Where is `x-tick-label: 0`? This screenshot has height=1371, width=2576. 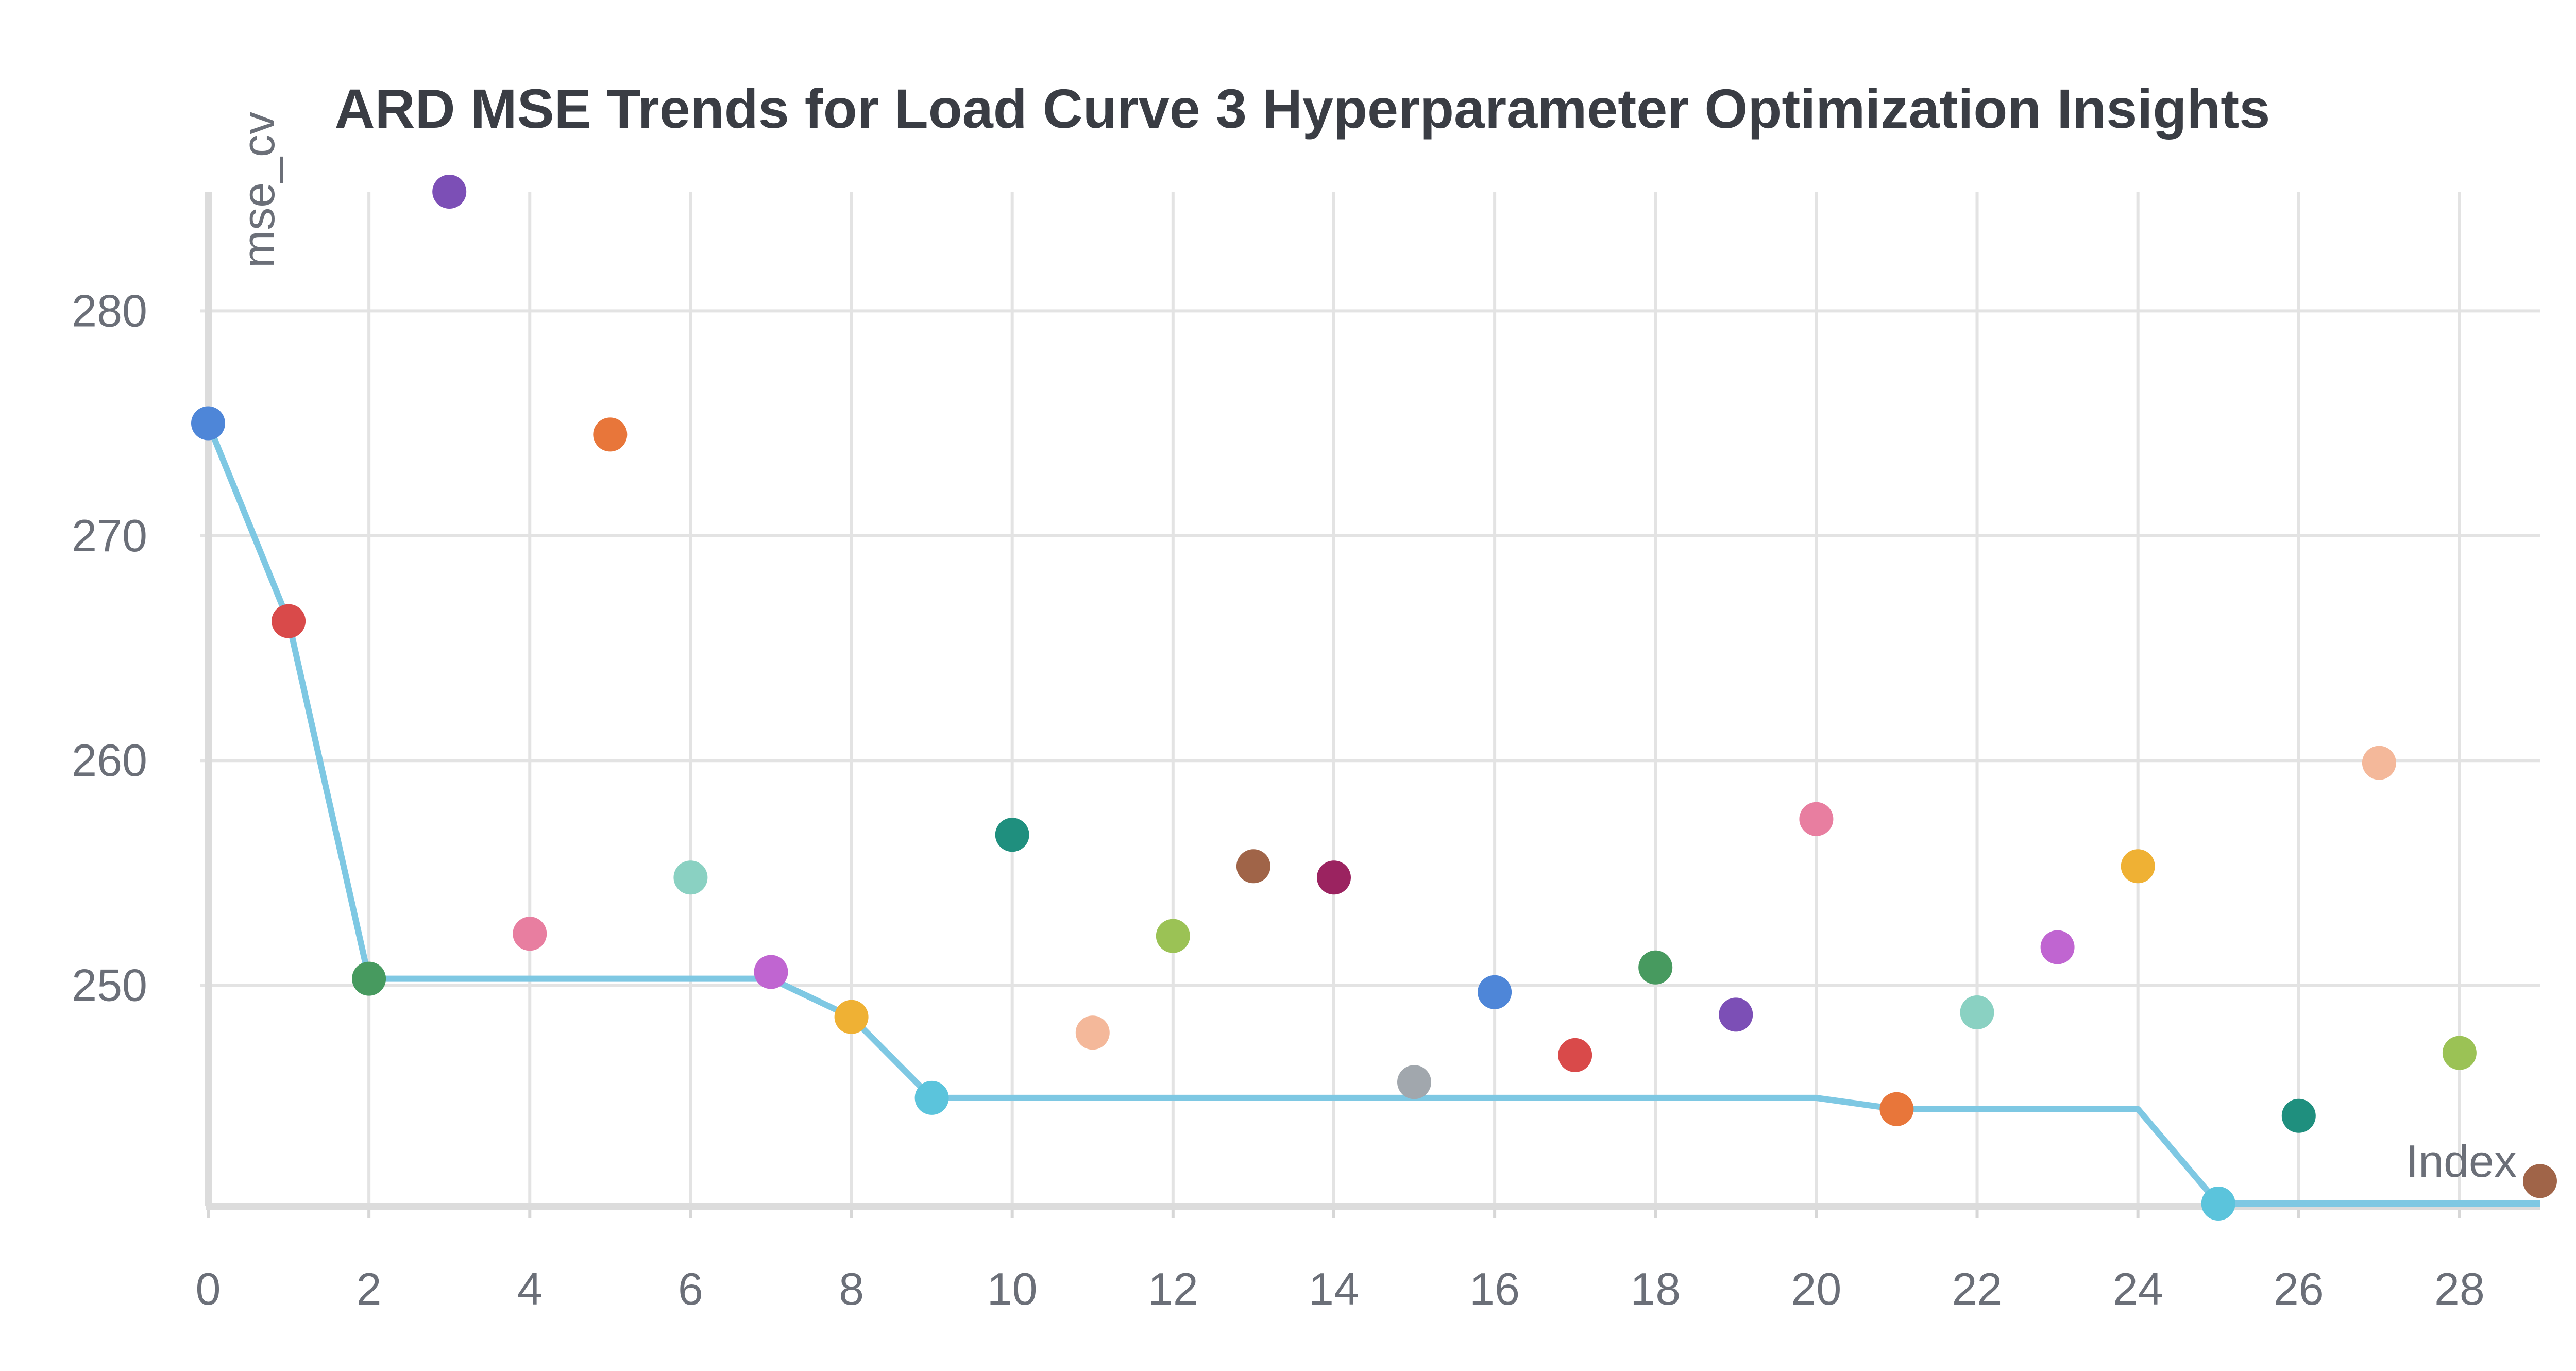 x-tick-label: 0 is located at coordinates (208, 1288).